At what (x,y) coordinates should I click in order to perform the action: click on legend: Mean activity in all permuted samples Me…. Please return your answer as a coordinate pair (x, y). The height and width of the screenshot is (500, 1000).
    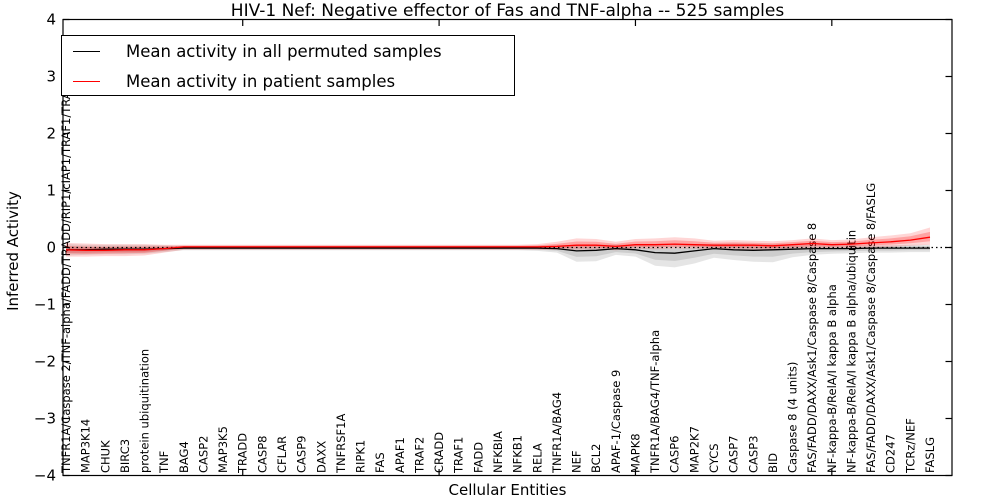
    Looking at the image, I should click on (288, 65).